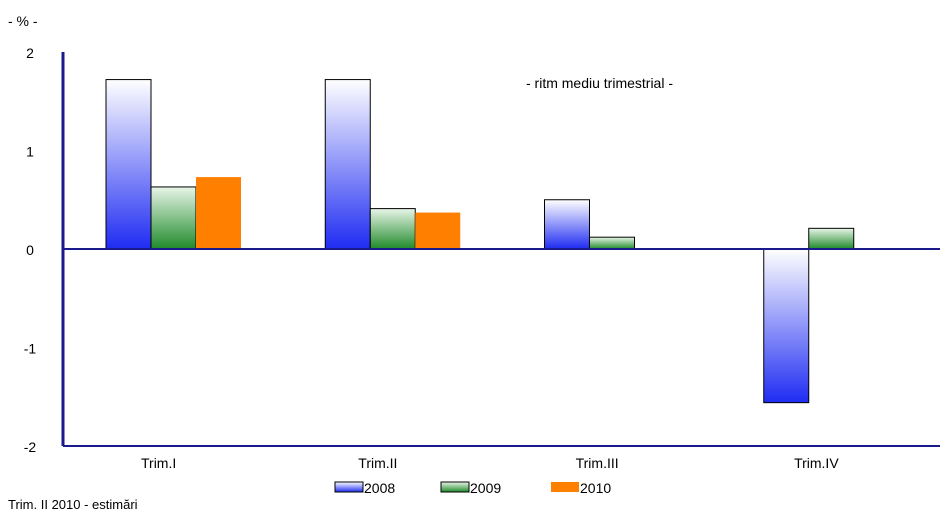 The height and width of the screenshot is (519, 946). What do you see at coordinates (30, 250) in the screenshot?
I see `y-tick-label: 0` at bounding box center [30, 250].